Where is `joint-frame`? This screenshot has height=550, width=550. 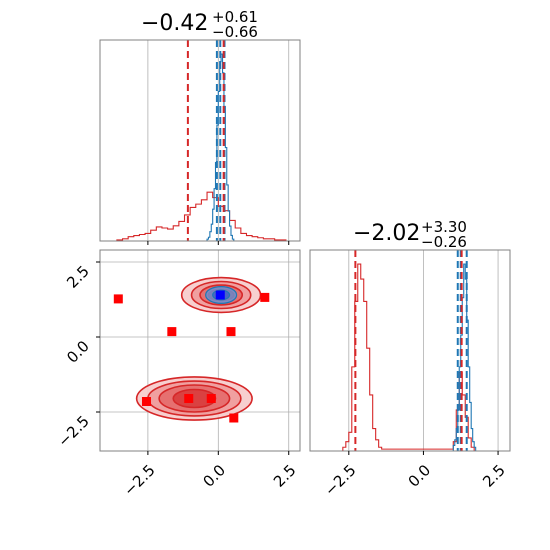
joint-frame is located at coordinates (200, 350).